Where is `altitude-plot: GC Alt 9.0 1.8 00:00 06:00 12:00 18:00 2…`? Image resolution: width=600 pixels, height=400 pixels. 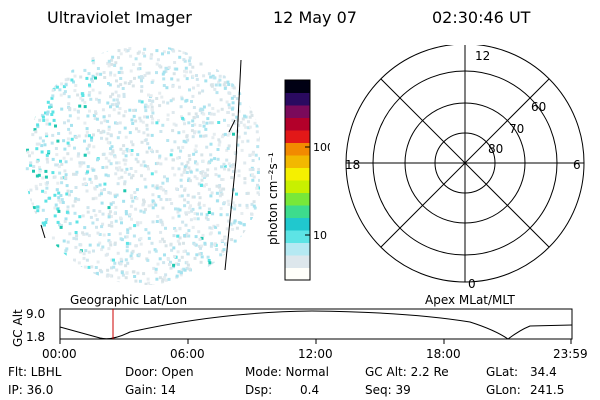 altitude-plot: GC Alt 9.0 1.8 00:00 06:00 12:00 18:00 2… is located at coordinates (299, 334).